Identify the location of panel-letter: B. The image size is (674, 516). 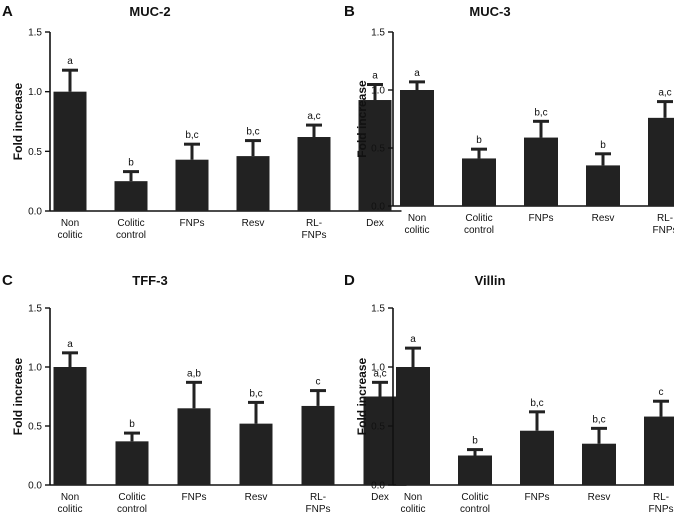
(349, 11).